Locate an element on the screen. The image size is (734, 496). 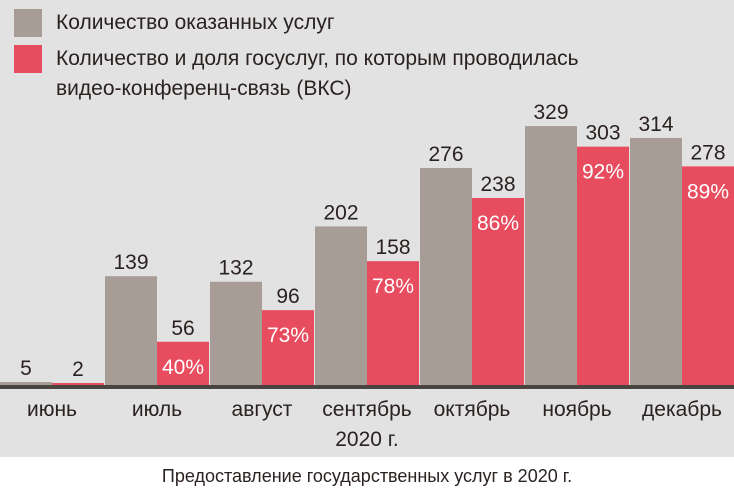
value-label: 2 is located at coordinates (78, 369).